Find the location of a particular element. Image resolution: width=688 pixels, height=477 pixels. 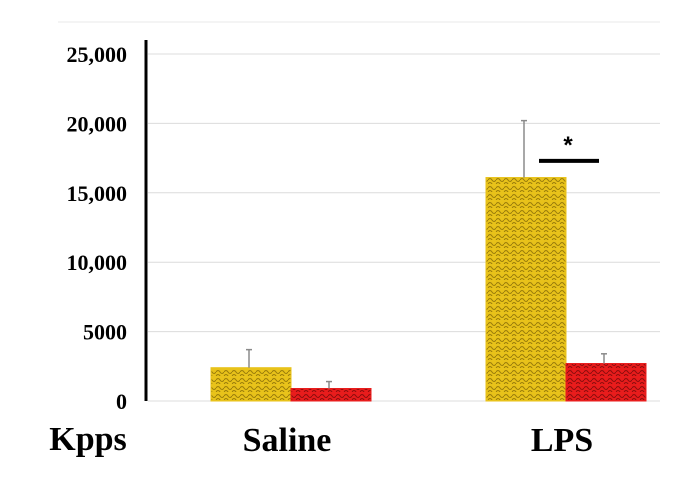

x-tick-label-lps: LPS is located at coordinates (562, 440).